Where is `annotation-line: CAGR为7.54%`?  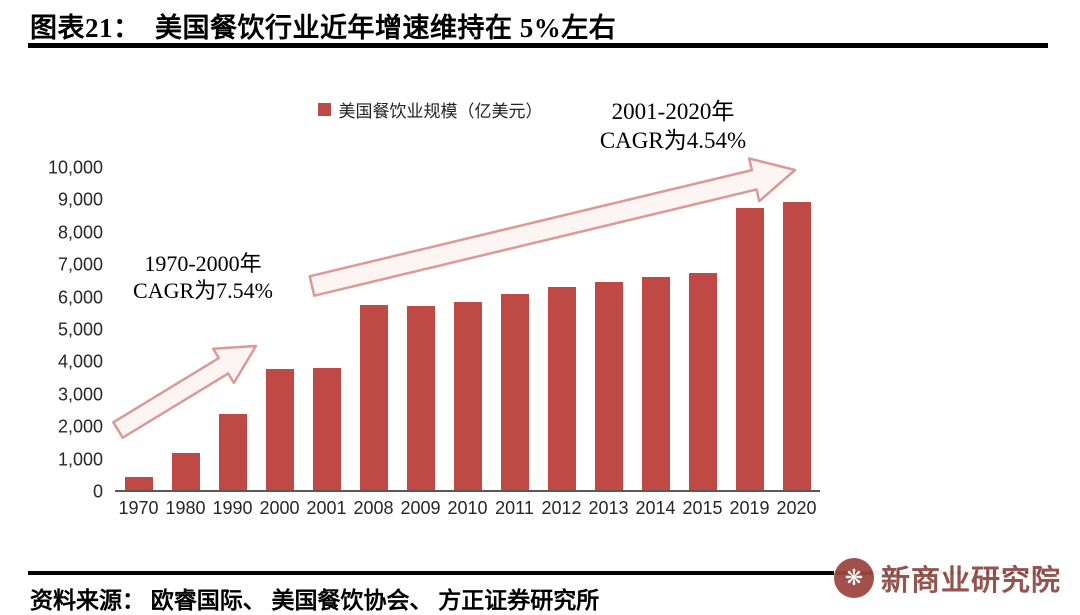
annotation-line: CAGR为7.54% is located at coordinates (203, 290).